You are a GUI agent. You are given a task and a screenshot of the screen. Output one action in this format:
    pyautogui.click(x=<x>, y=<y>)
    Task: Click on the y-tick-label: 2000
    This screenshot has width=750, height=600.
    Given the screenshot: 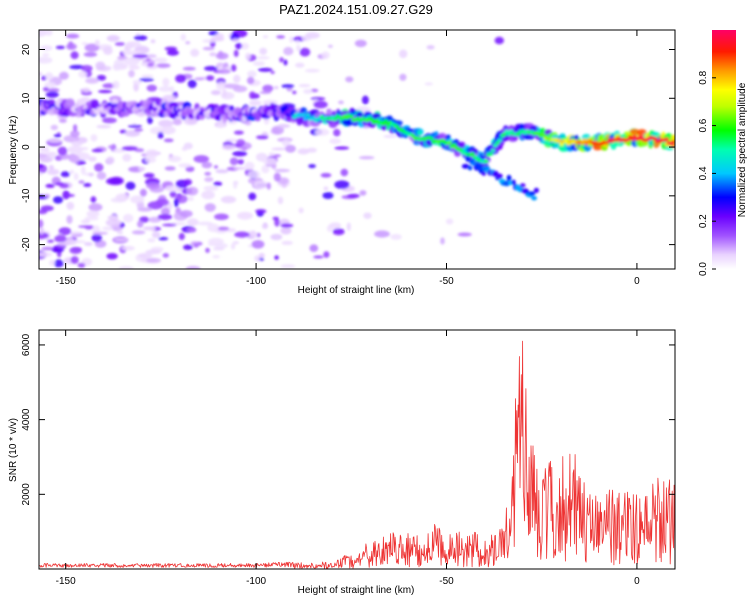 What is the action you would take?
    pyautogui.click(x=26, y=494)
    